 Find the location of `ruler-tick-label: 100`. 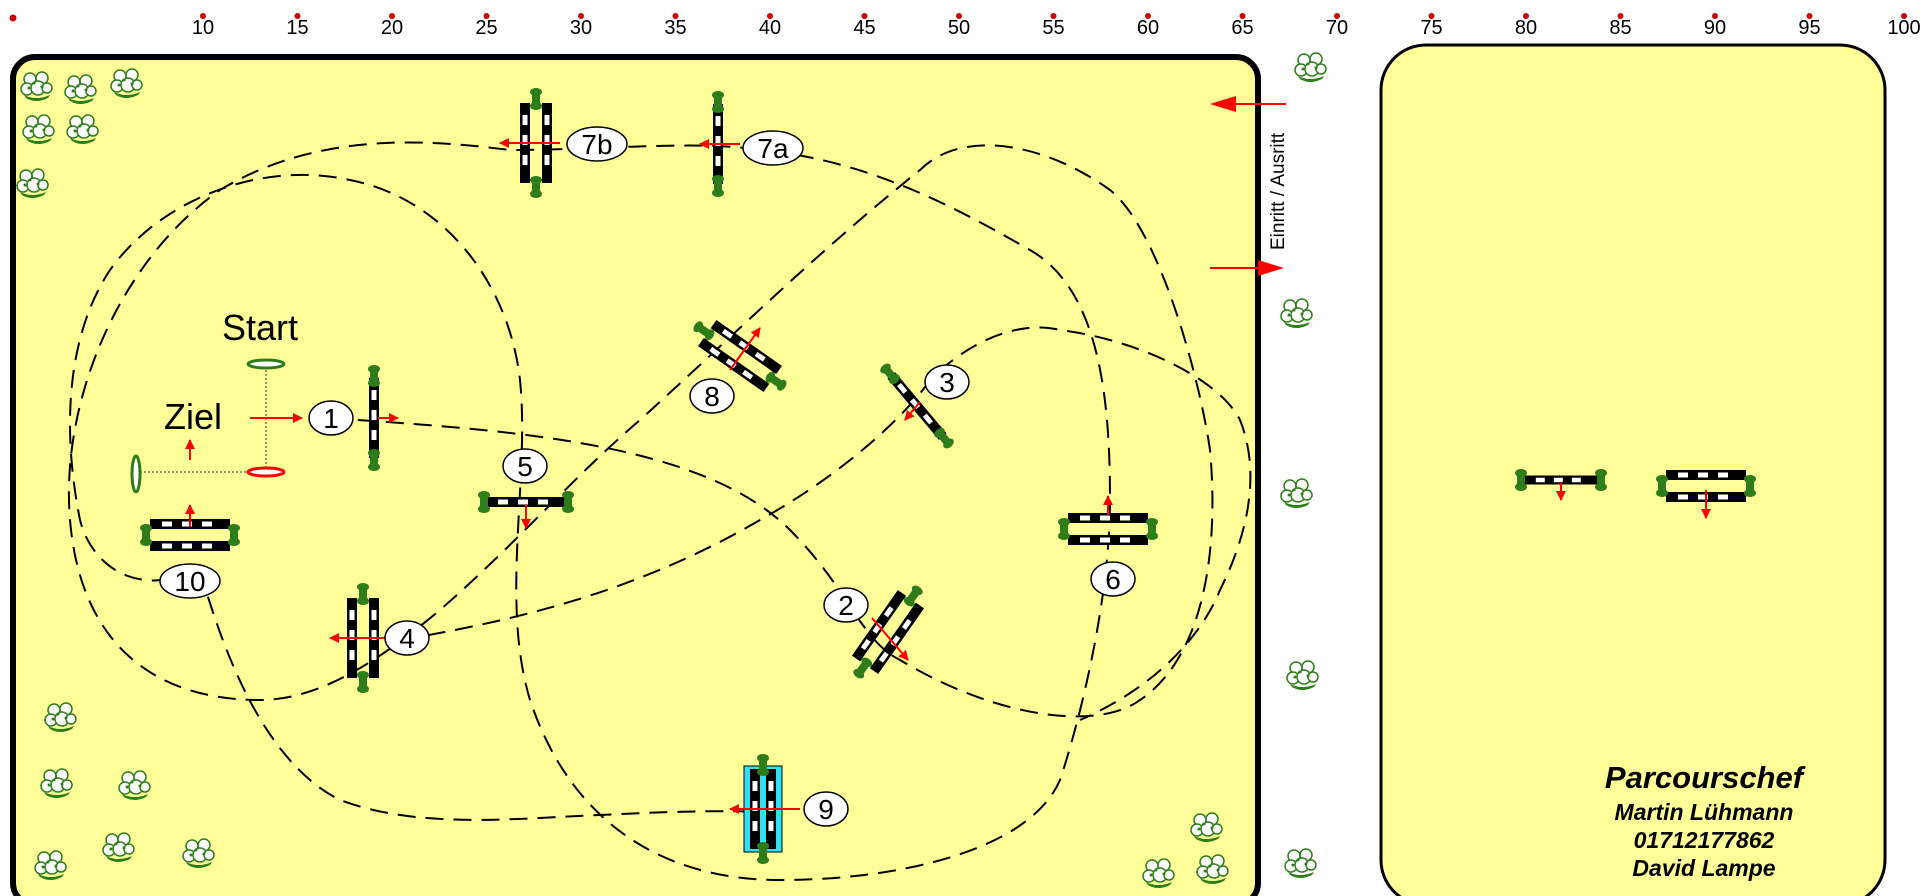

ruler-tick-label: 100 is located at coordinates (1903, 28).